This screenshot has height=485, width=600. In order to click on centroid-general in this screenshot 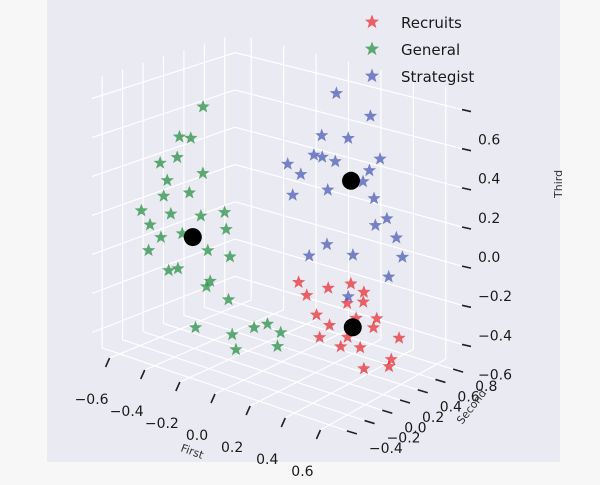, I will do `click(192, 237)`.